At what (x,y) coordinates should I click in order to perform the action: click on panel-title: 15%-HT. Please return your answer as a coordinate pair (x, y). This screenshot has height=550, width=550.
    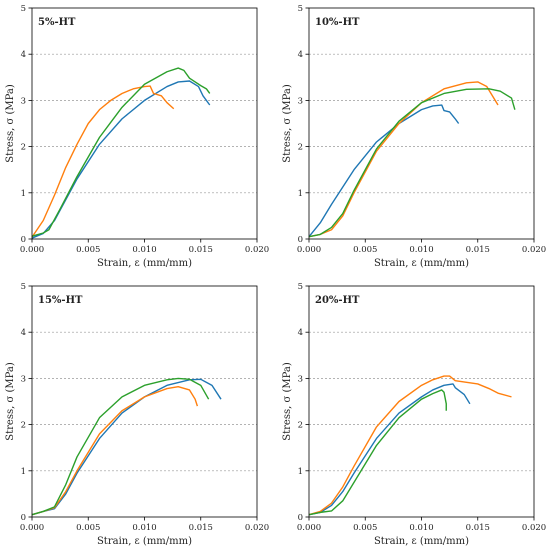
    Looking at the image, I should click on (60, 300).